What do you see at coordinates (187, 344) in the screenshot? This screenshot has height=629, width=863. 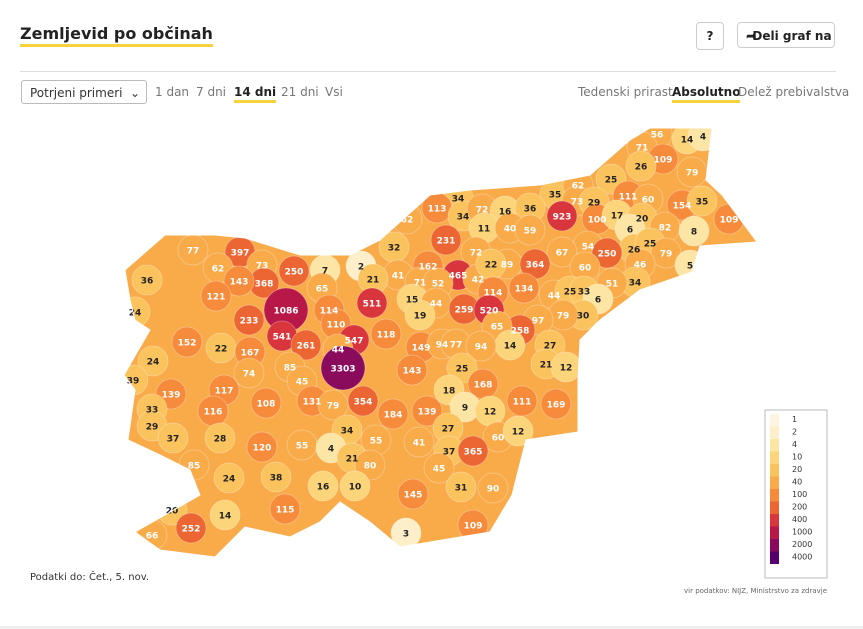 I see `municipality-label: 152` at bounding box center [187, 344].